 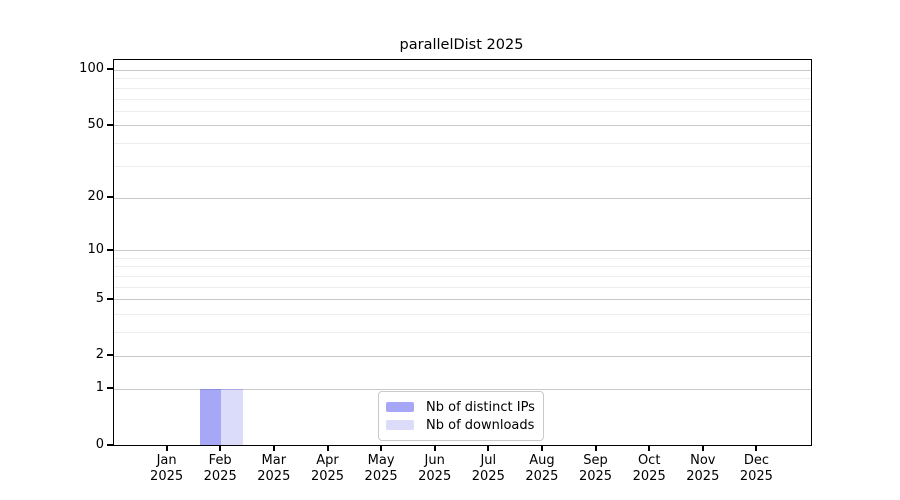 I want to click on legend-entry: Nb of distinct IPs, so click(x=464, y=407).